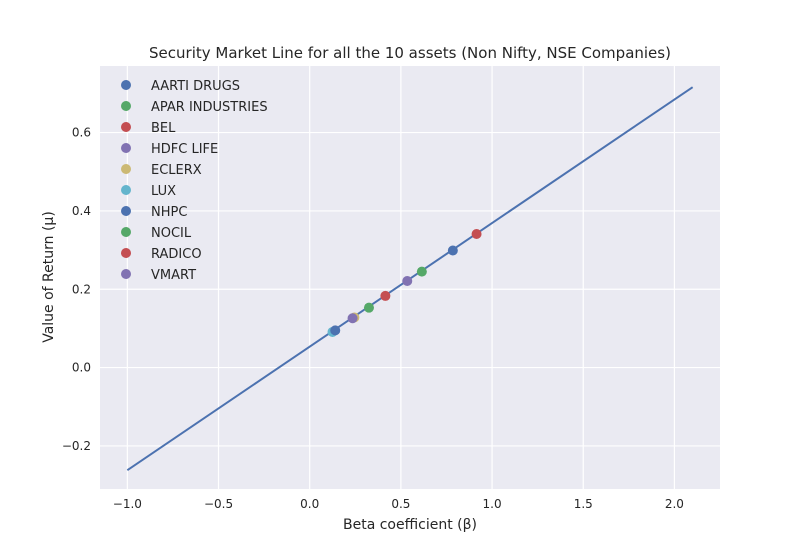 The width and height of the screenshot is (800, 549). What do you see at coordinates (76, 446) in the screenshot?
I see `y-tick-label: −0.2` at bounding box center [76, 446].